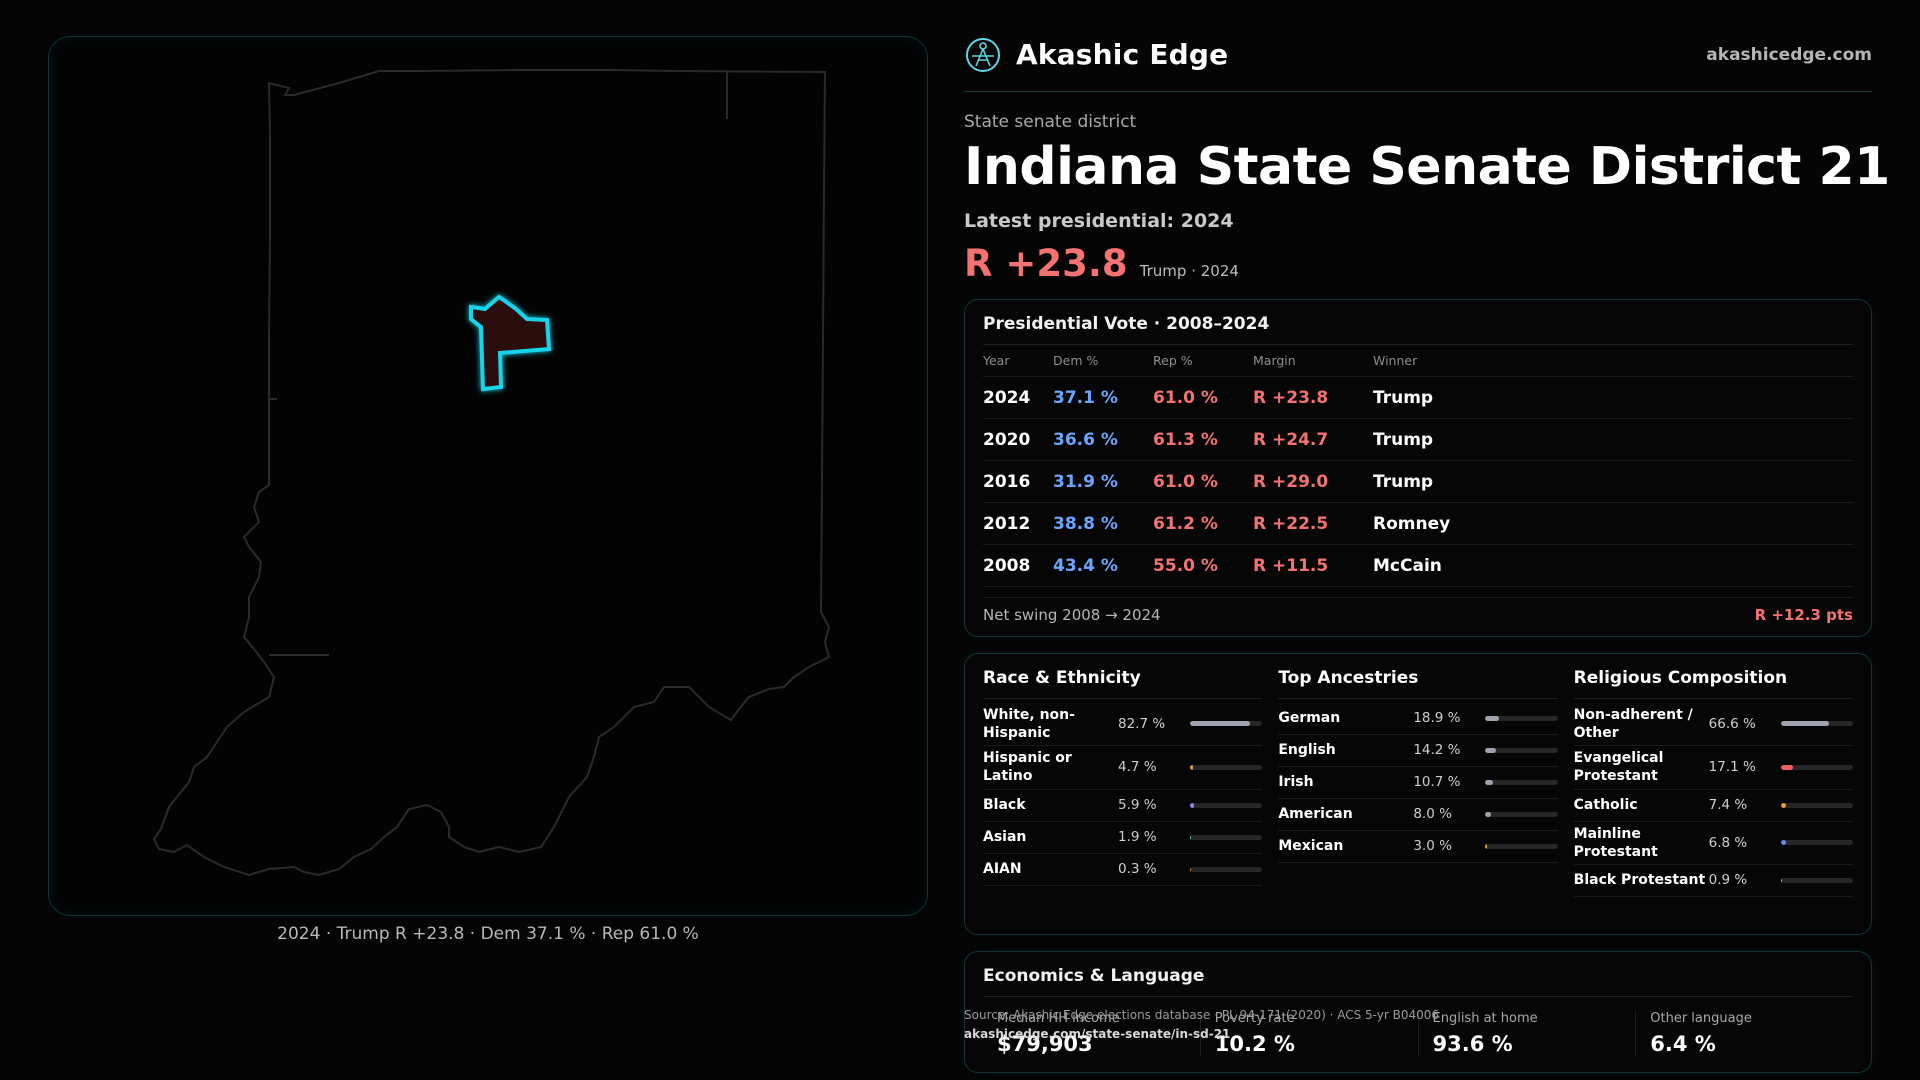 The image size is (1920, 1080). What do you see at coordinates (1103, 524) in the screenshot?
I see `cell-dem: 38.8 %` at bounding box center [1103, 524].